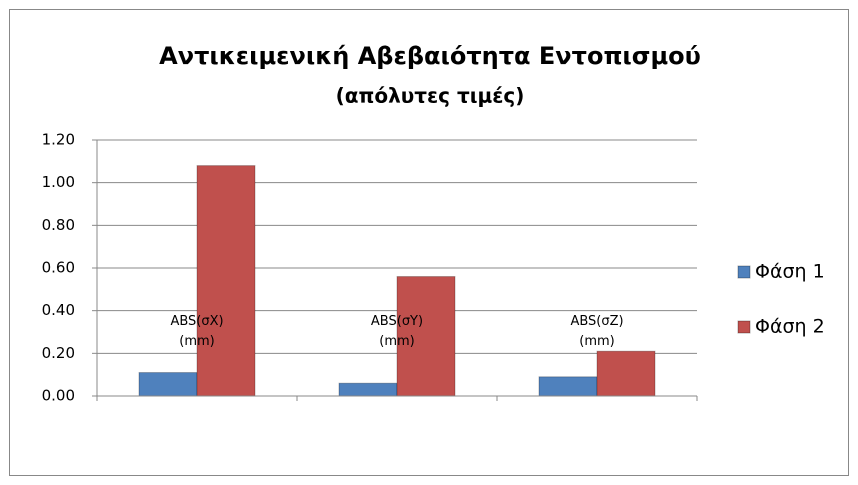 The width and height of the screenshot is (858, 485). Describe the element at coordinates (58, 353) in the screenshot. I see `y-tick-label: 0.20` at that location.